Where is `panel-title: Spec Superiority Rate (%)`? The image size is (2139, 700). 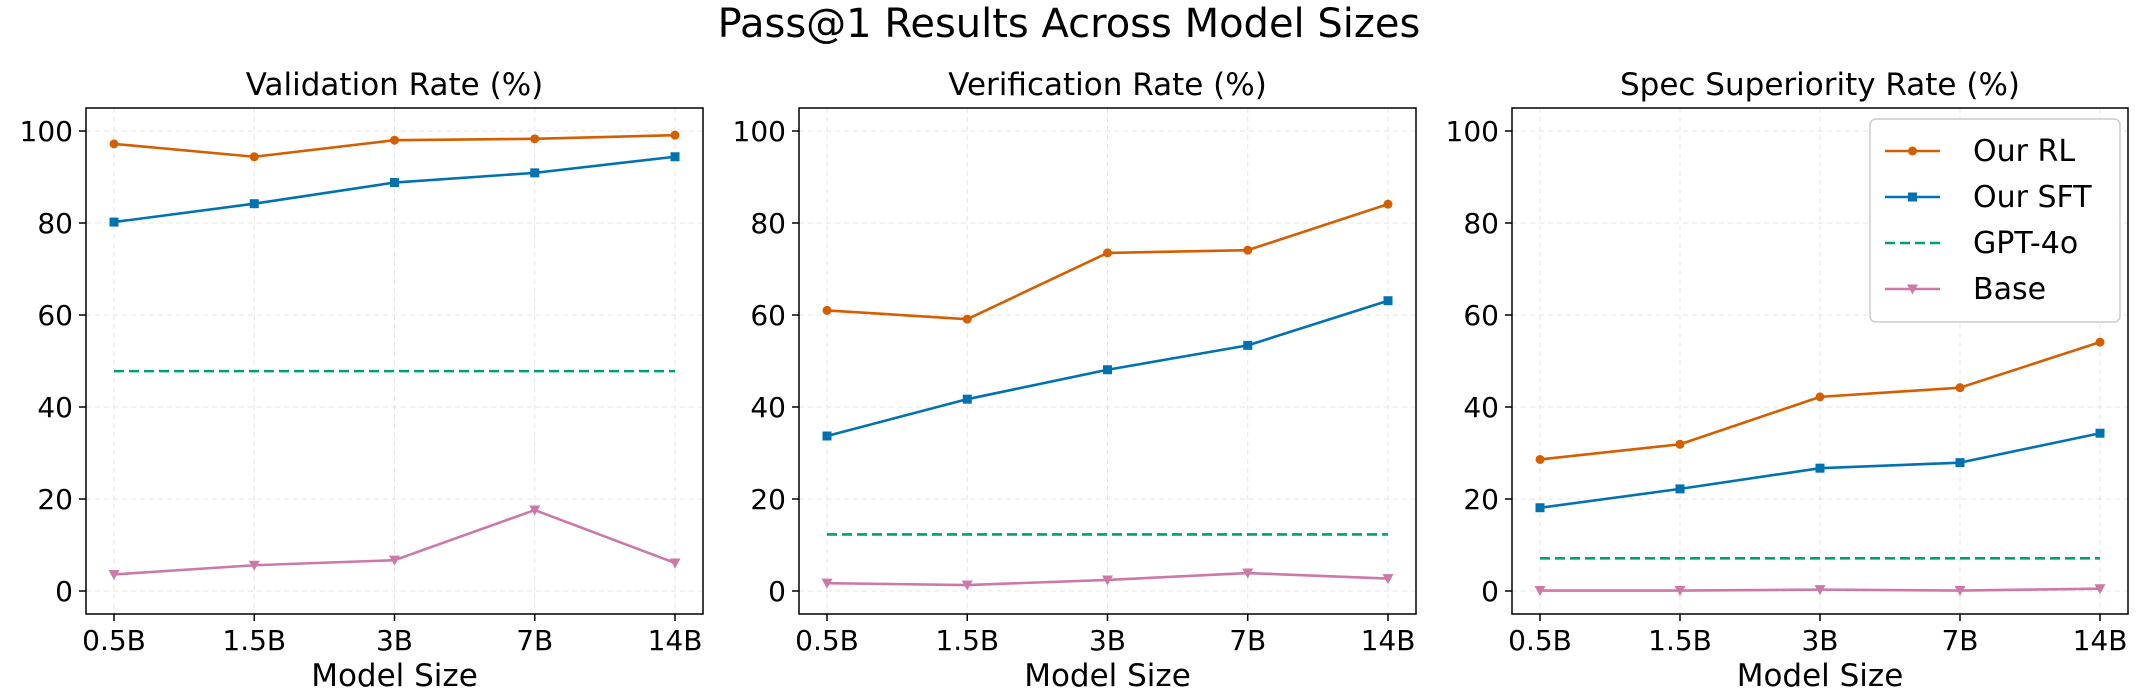 panel-title: Spec Superiority Rate (%) is located at coordinates (1820, 85).